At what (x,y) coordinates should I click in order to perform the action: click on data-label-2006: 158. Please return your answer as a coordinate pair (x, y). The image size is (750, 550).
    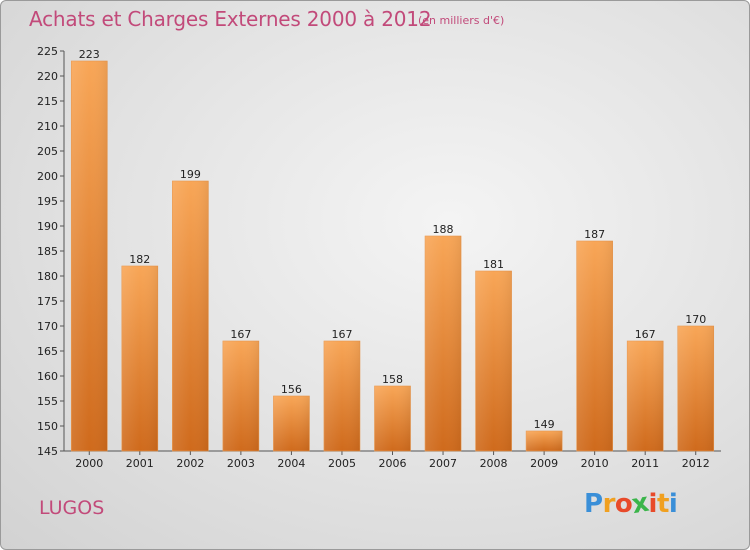
    Looking at the image, I should click on (392, 379).